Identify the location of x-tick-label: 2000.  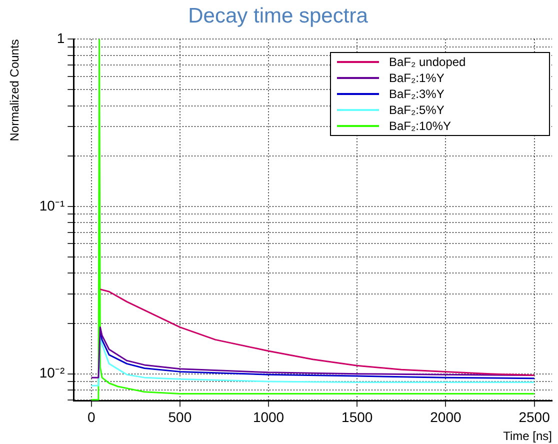
(446, 417).